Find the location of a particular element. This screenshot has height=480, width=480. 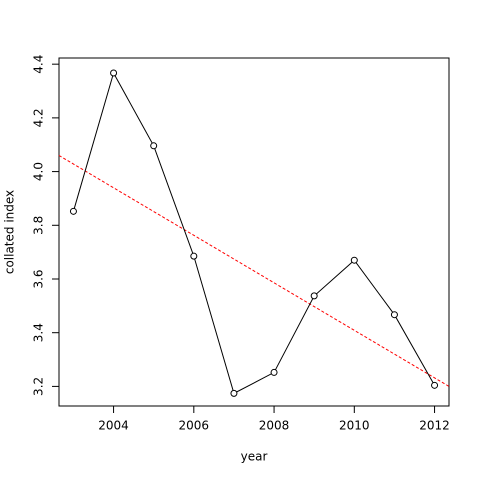

y-tick-label: 4.4 is located at coordinates (39, 64).